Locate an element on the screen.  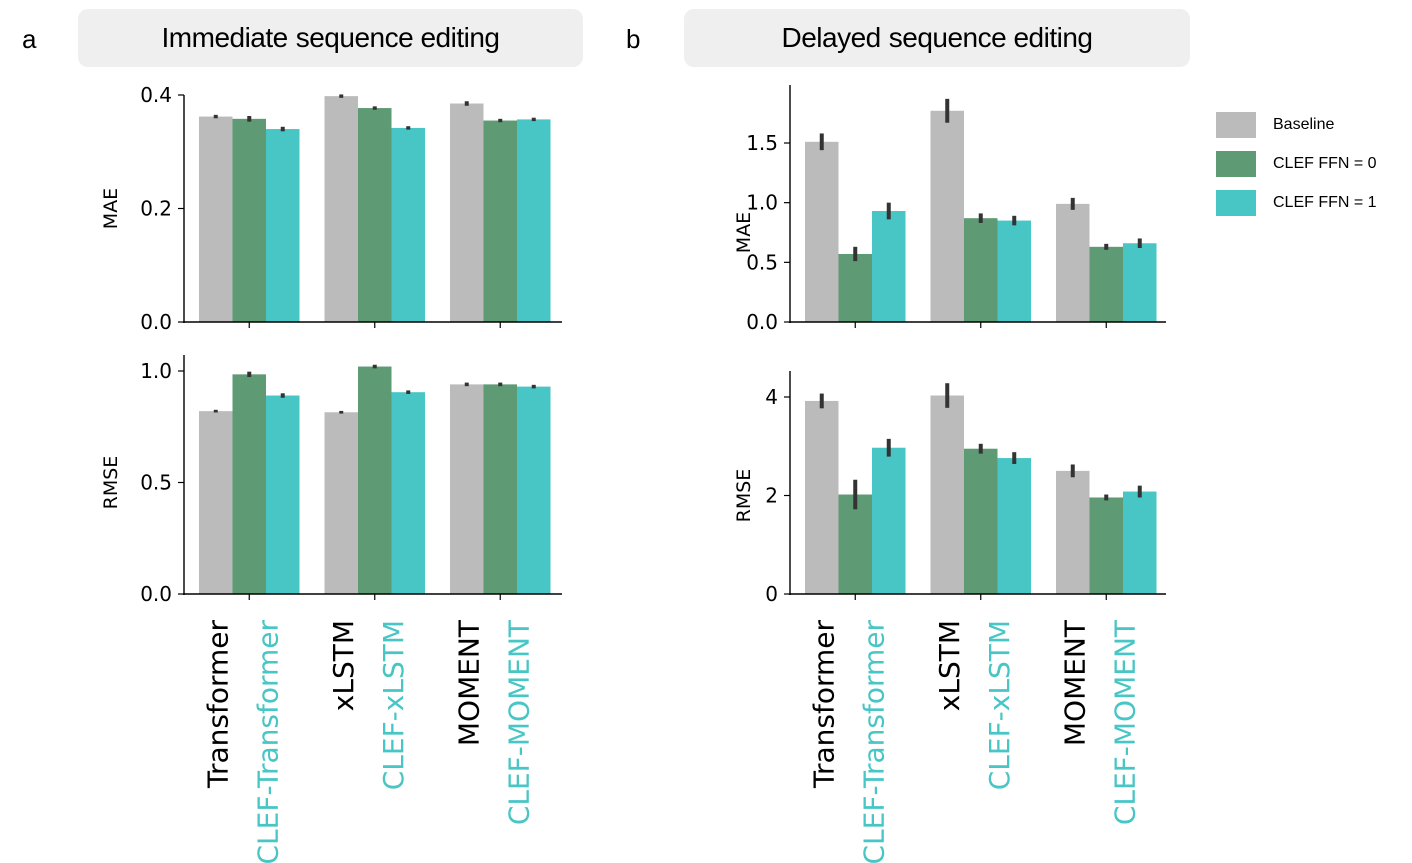
xlabel-b-clef-transformer: CLEF-Transformer is located at coordinates (874, 741).